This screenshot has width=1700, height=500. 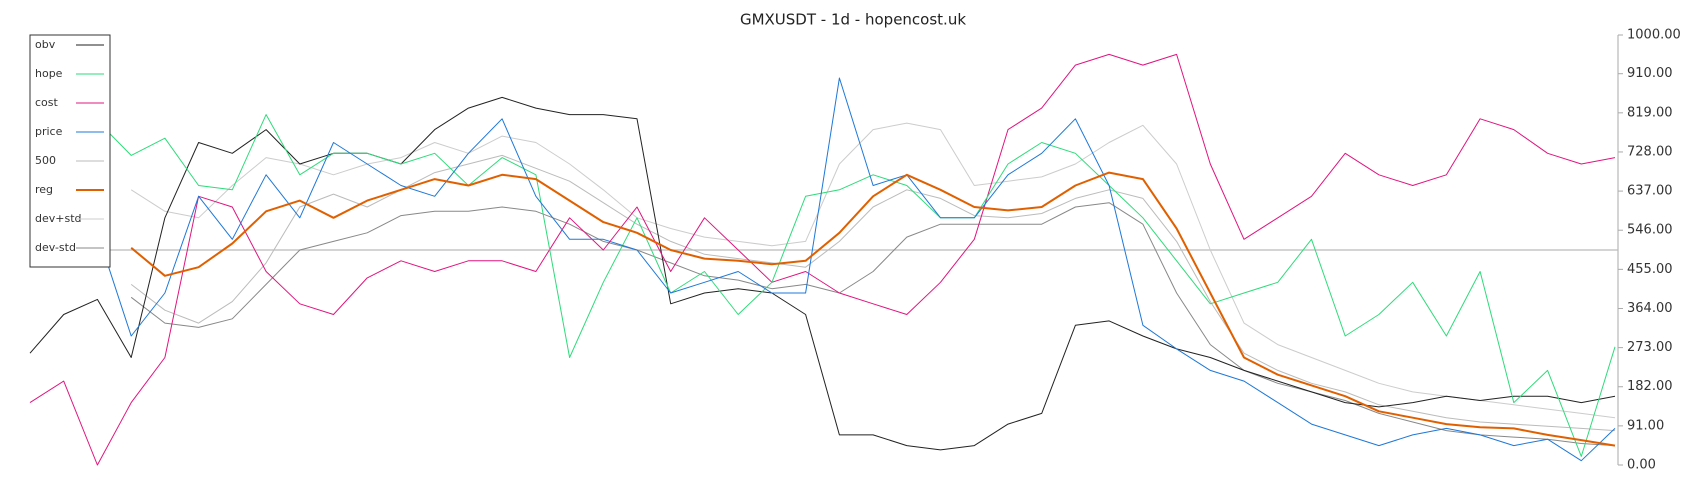 I want to click on y-tick-label: 910.00, so click(x=1650, y=73).